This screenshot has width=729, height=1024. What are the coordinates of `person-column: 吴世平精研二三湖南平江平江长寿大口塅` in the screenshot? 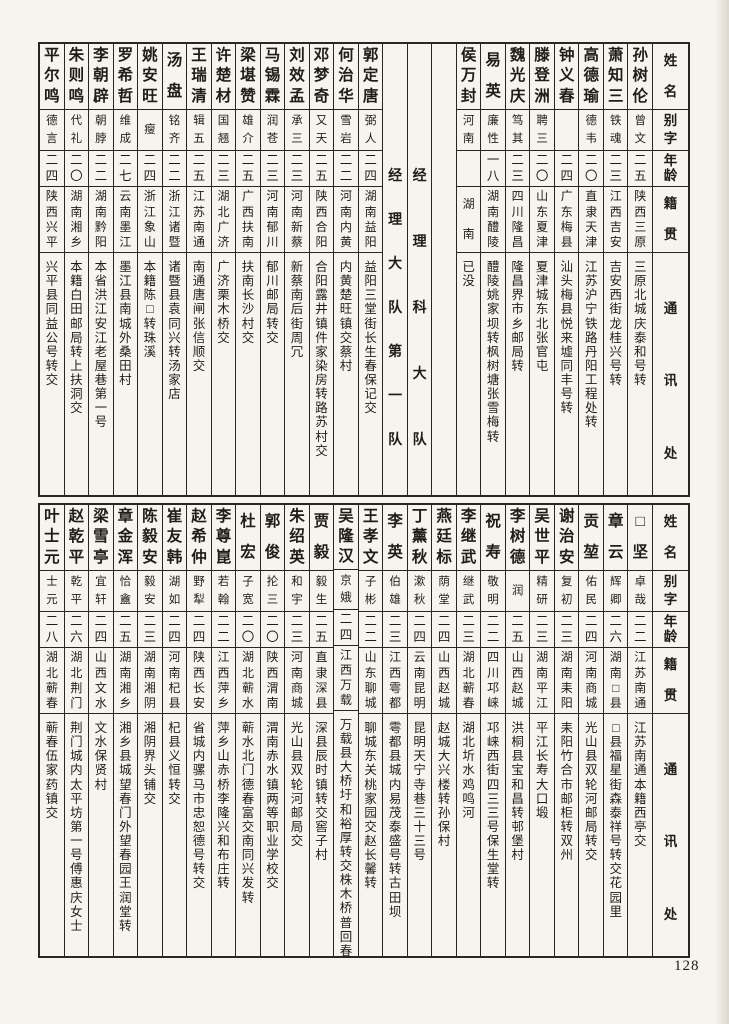 It's located at (541, 730).